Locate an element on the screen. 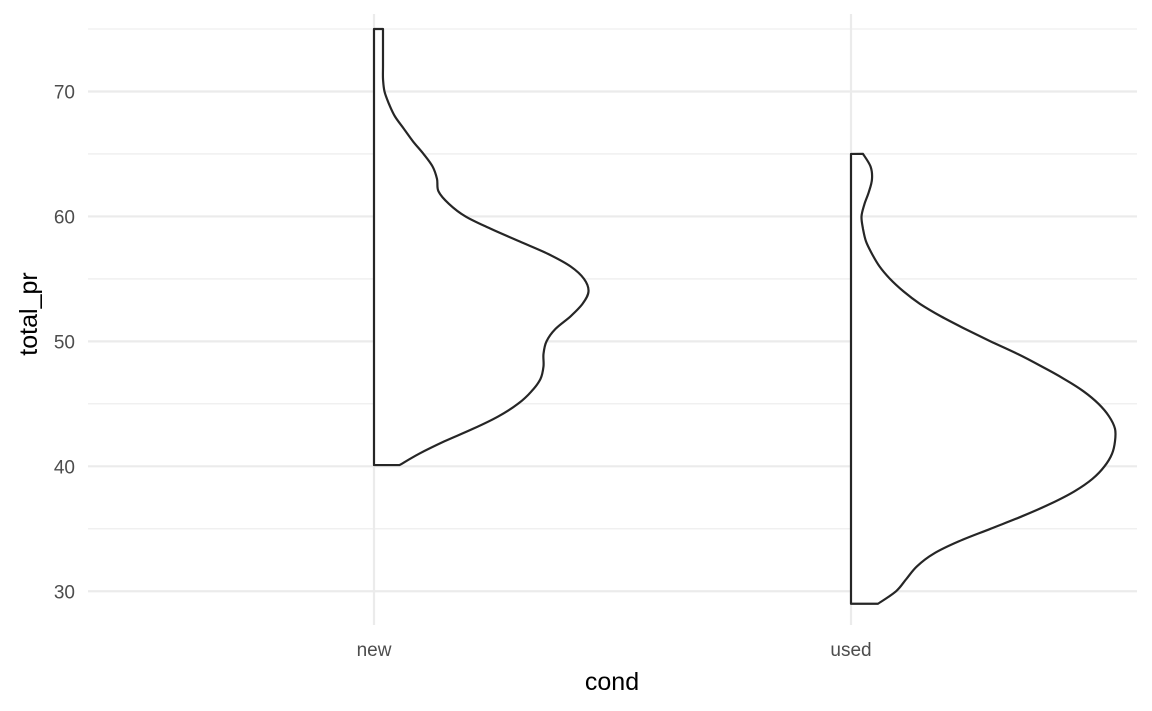 The image size is (1152, 711). x-tick-label-used: used is located at coordinates (850, 650).